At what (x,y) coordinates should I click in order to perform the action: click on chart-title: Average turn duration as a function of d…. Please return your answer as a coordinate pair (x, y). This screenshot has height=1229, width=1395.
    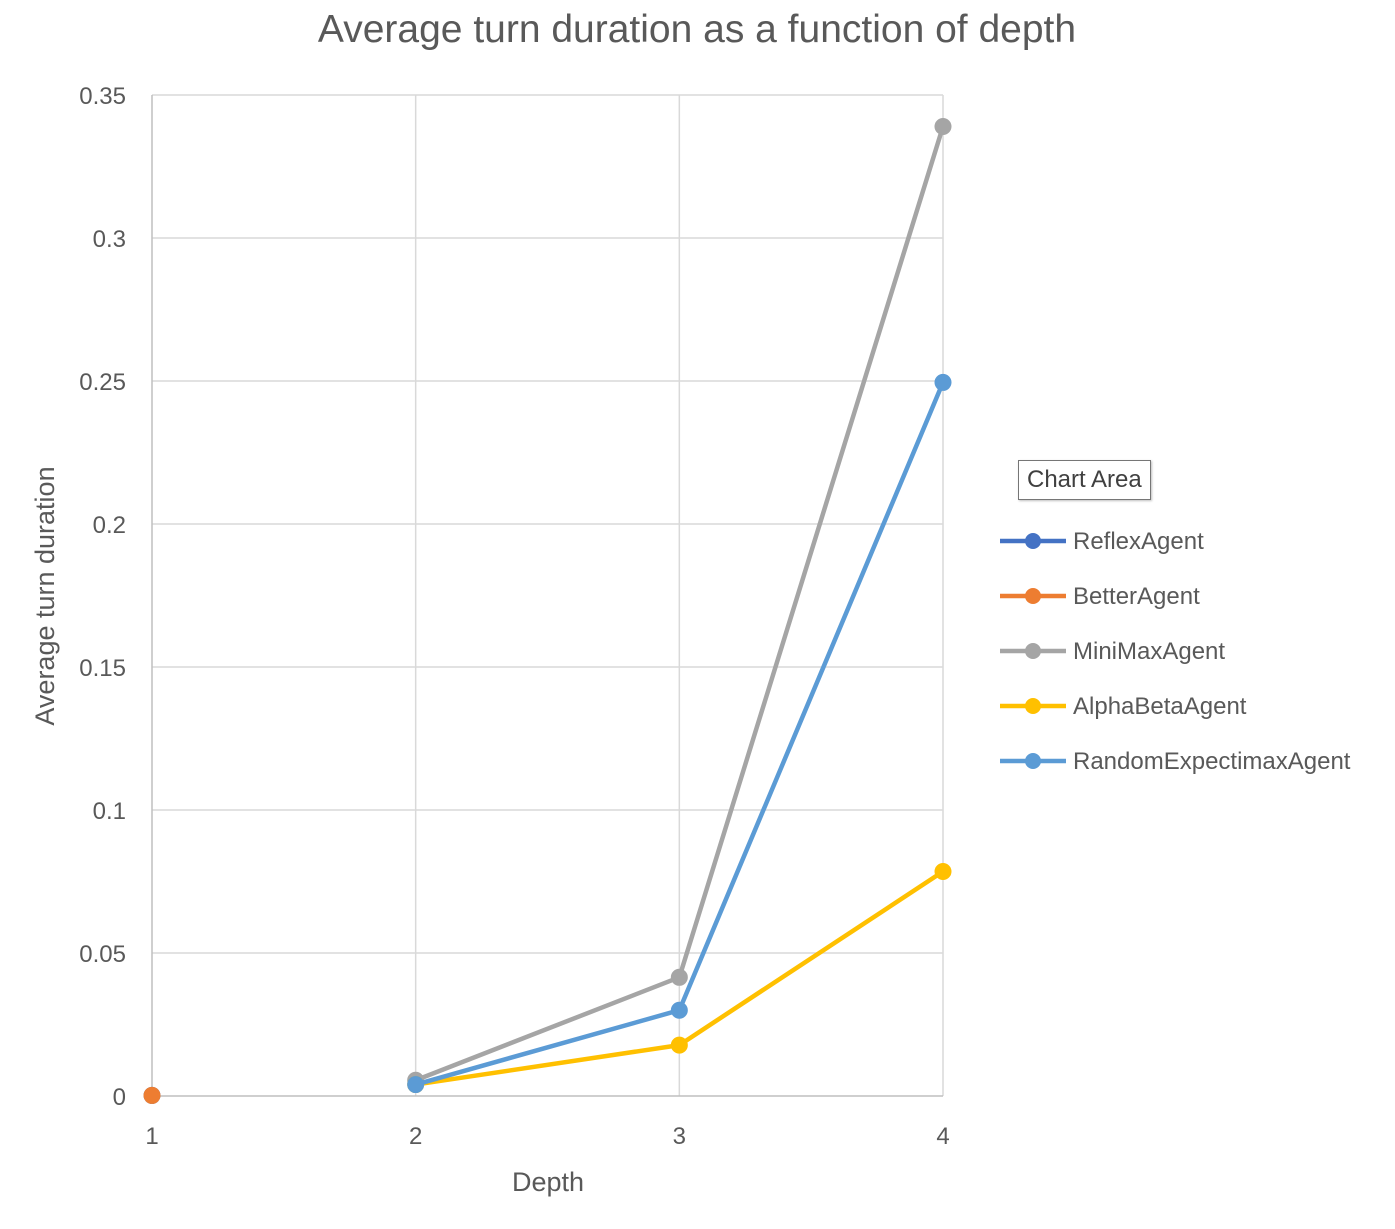
    Looking at the image, I should click on (697, 29).